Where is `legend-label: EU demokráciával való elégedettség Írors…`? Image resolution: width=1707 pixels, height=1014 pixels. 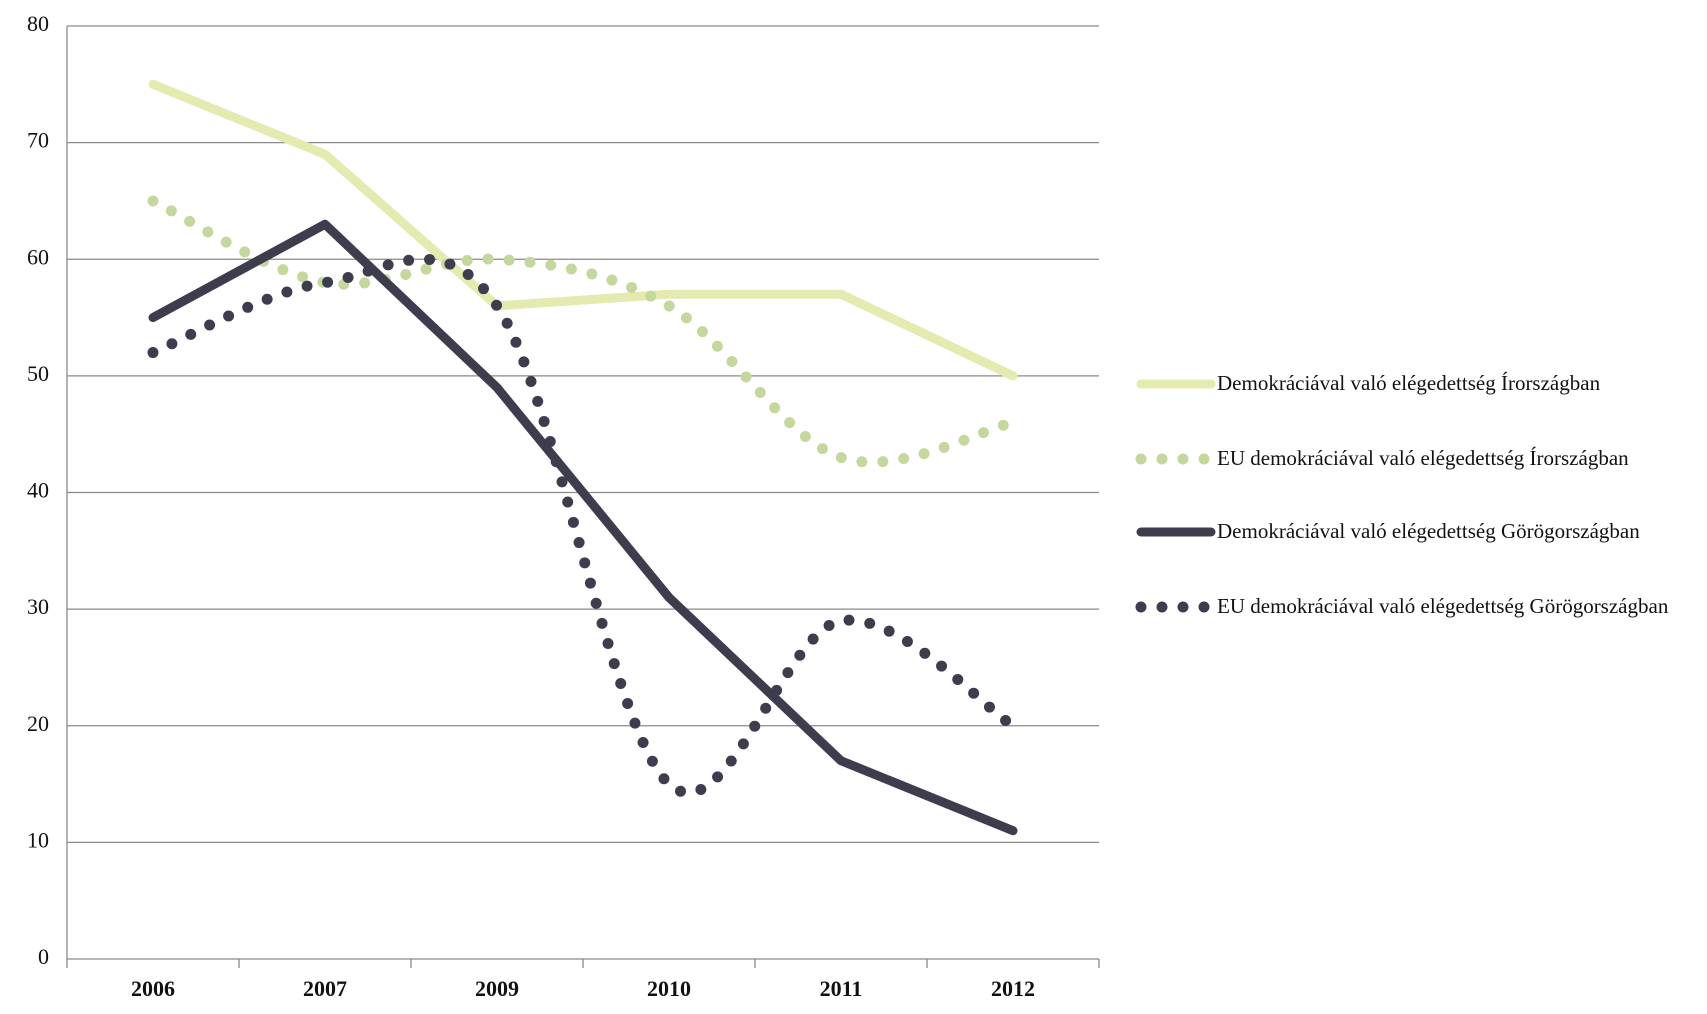 legend-label: EU demokráciával való elégedettség Írors… is located at coordinates (1423, 458).